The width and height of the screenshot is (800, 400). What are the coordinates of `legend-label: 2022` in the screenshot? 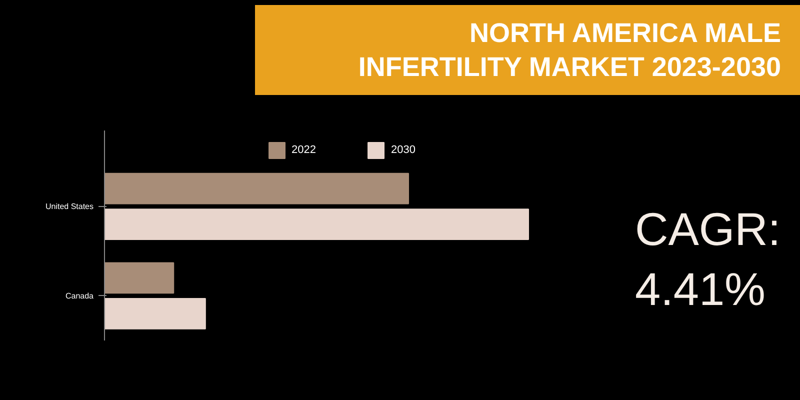 It's located at (304, 150).